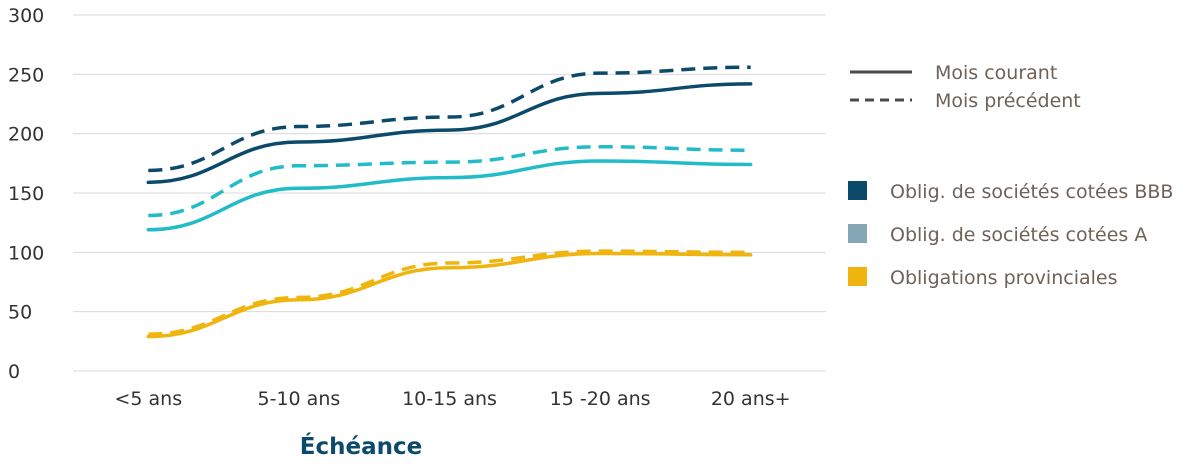  What do you see at coordinates (1008, 101) in the screenshot?
I see `line-style-label: Mois précédent` at bounding box center [1008, 101].